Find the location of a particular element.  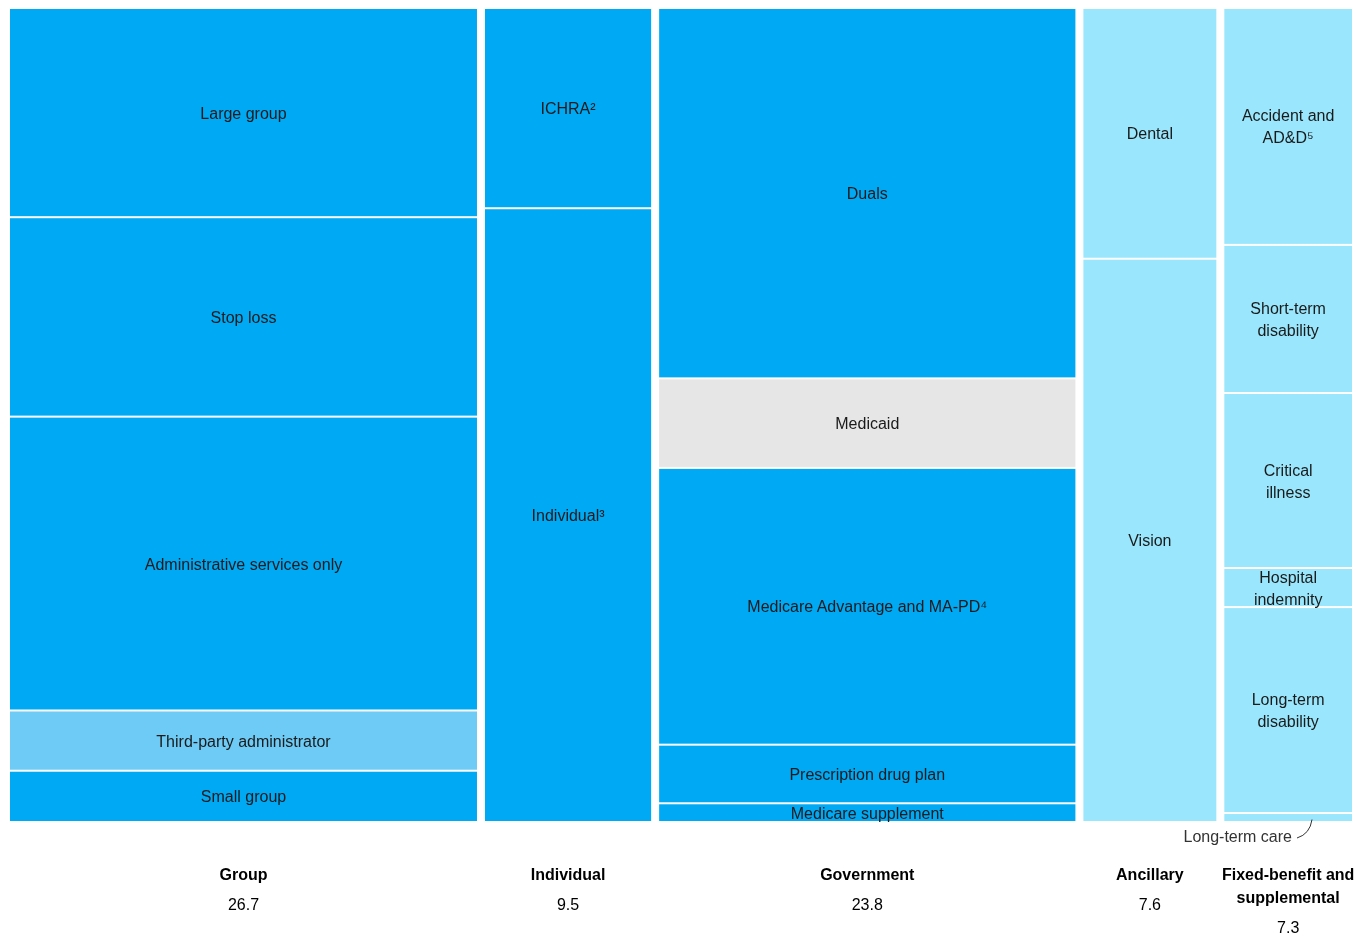

x-tick-label: Fixed-benefit and supplemental is located at coordinates (1288, 886).